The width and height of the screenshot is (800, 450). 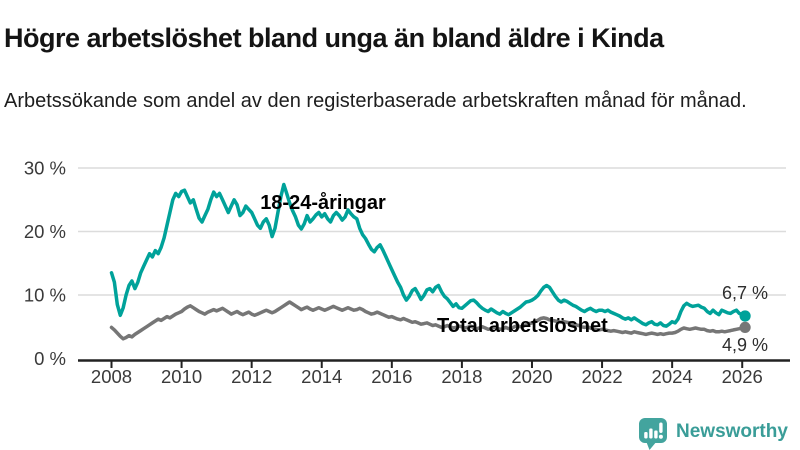 What do you see at coordinates (321, 376) in the screenshot?
I see `x-tick-label: 2014` at bounding box center [321, 376].